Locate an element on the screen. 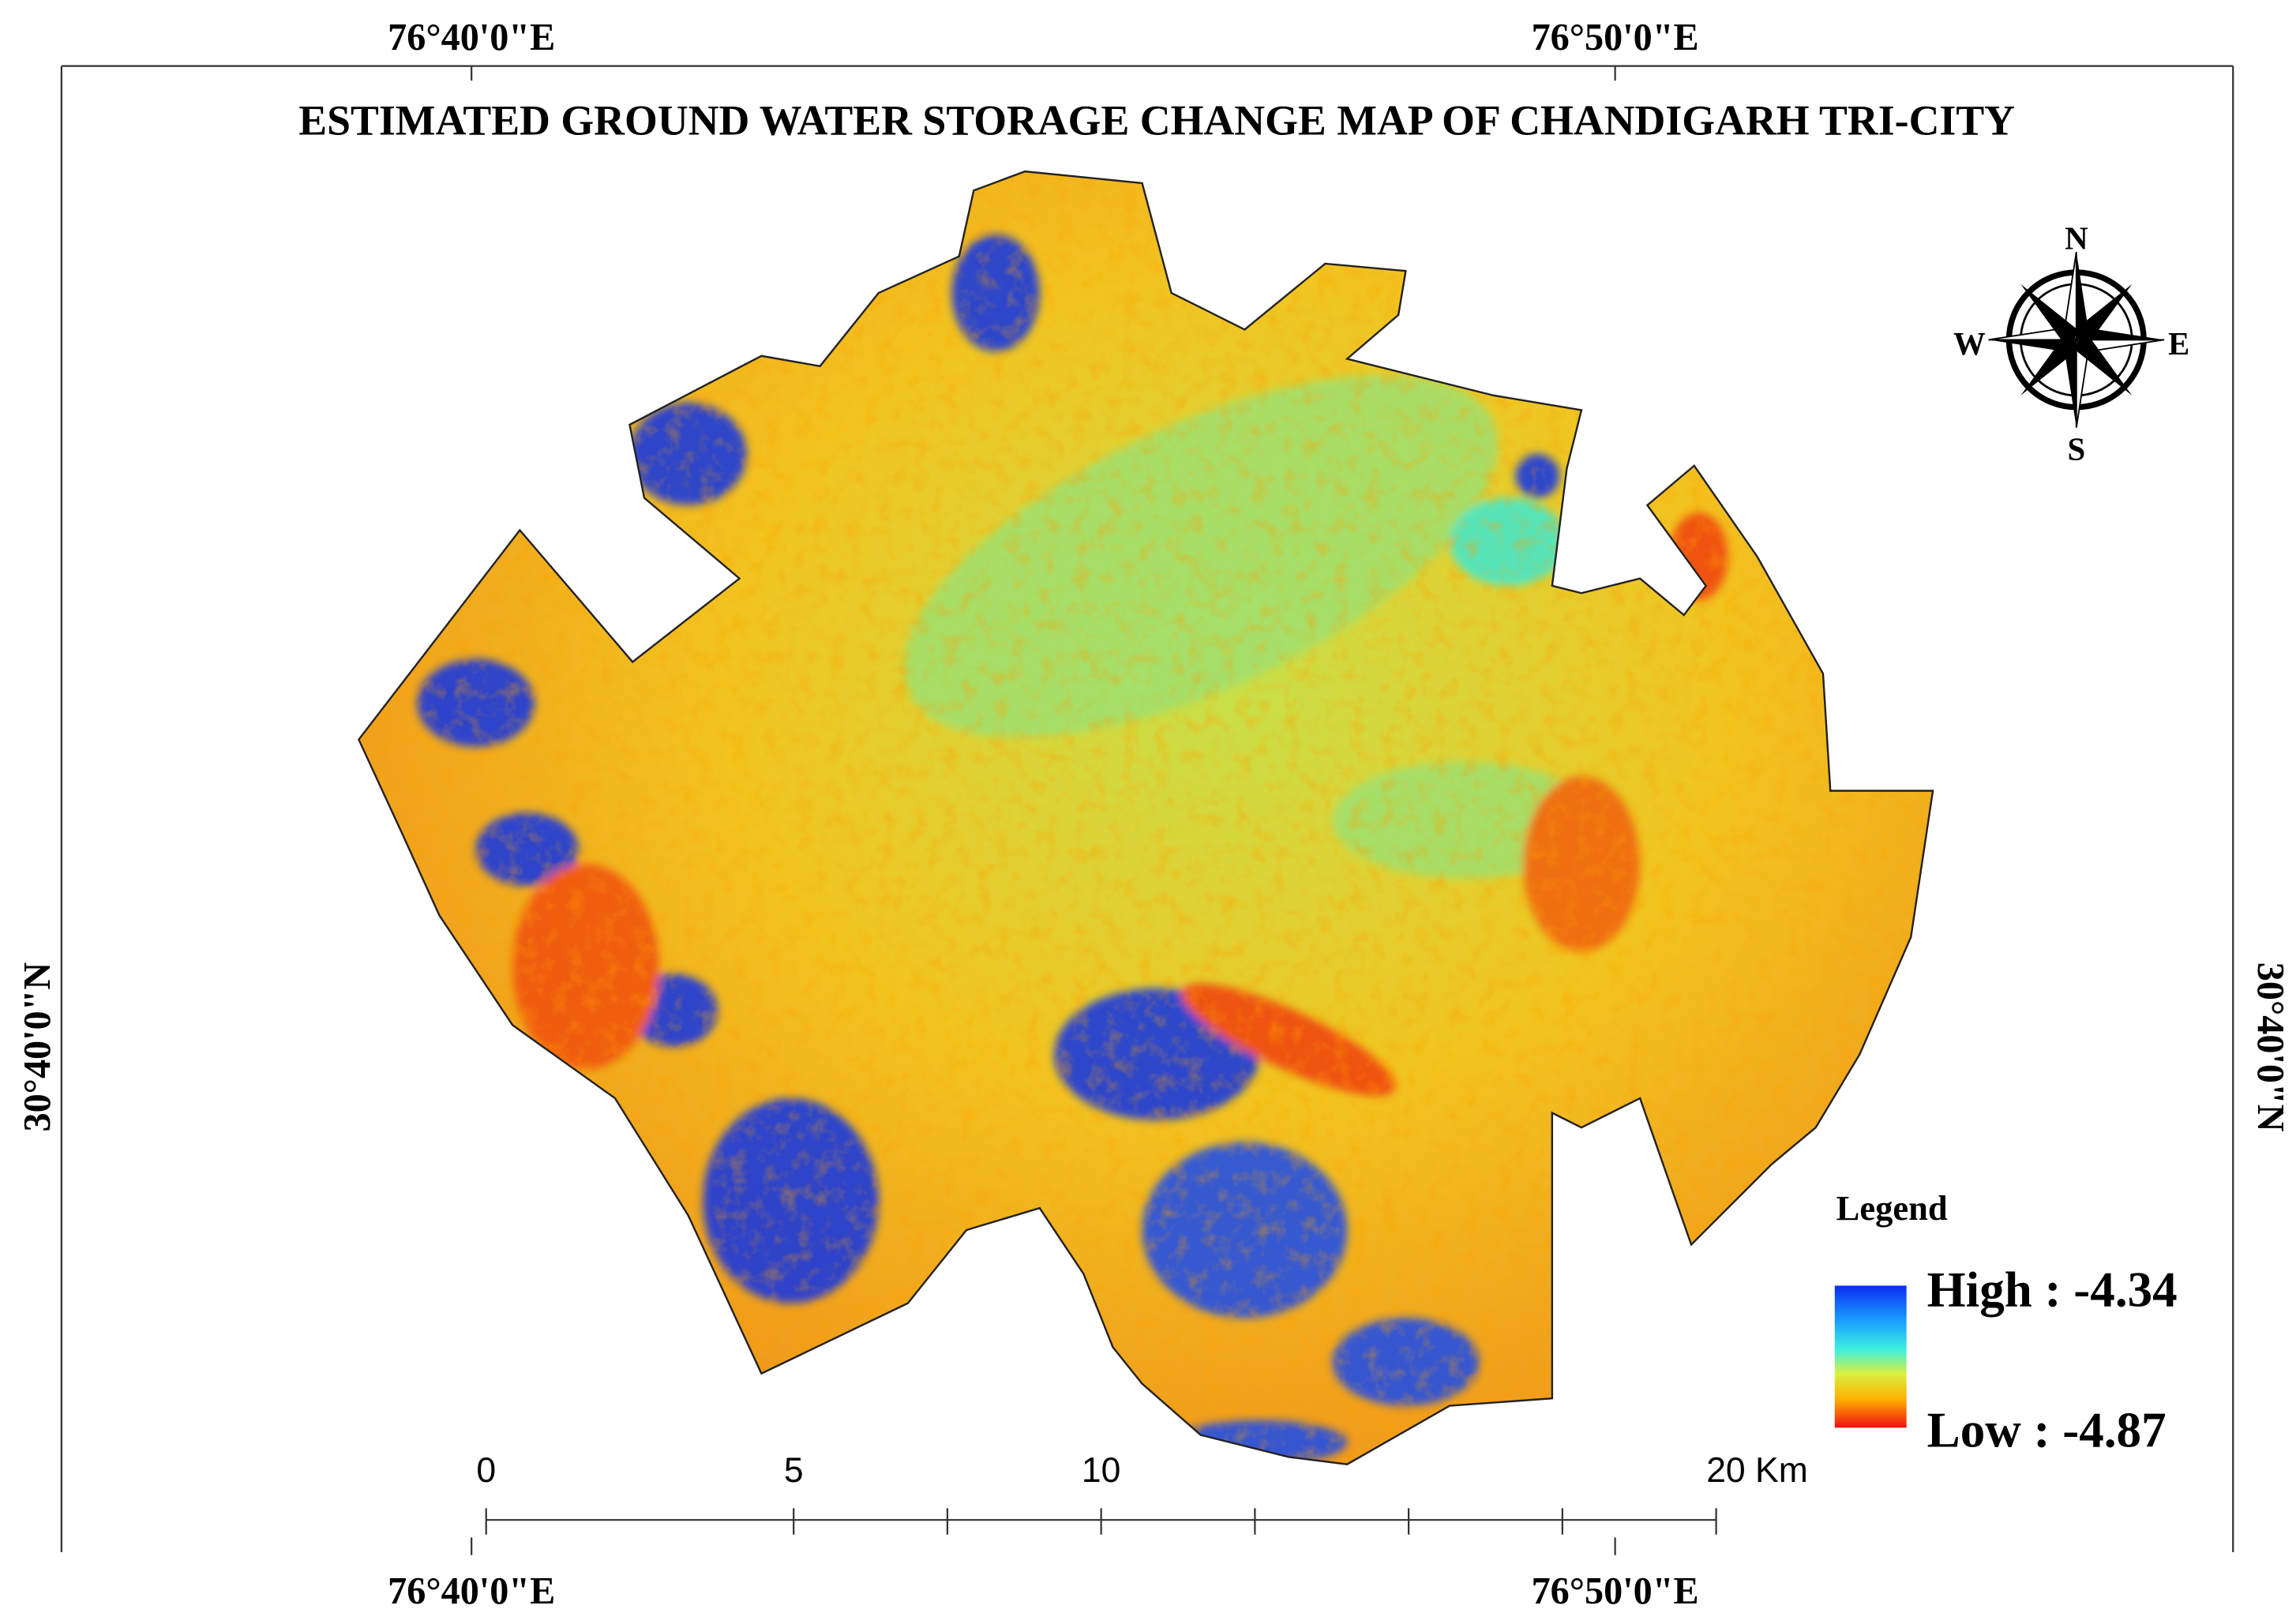  north-arrow is located at coordinates (2076, 339).